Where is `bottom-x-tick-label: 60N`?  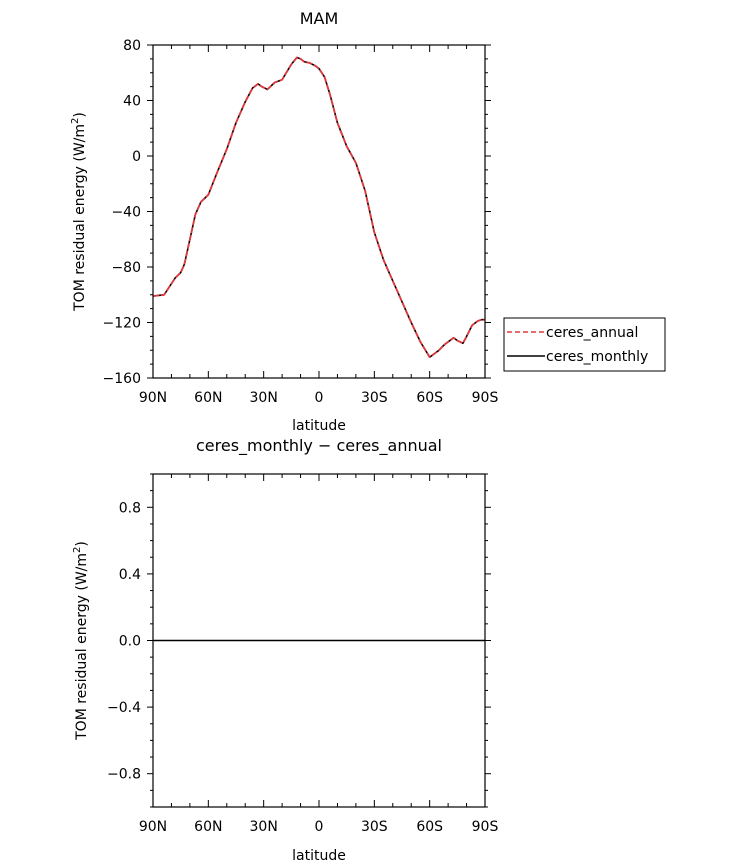 bottom-x-tick-label: 60N is located at coordinates (208, 827).